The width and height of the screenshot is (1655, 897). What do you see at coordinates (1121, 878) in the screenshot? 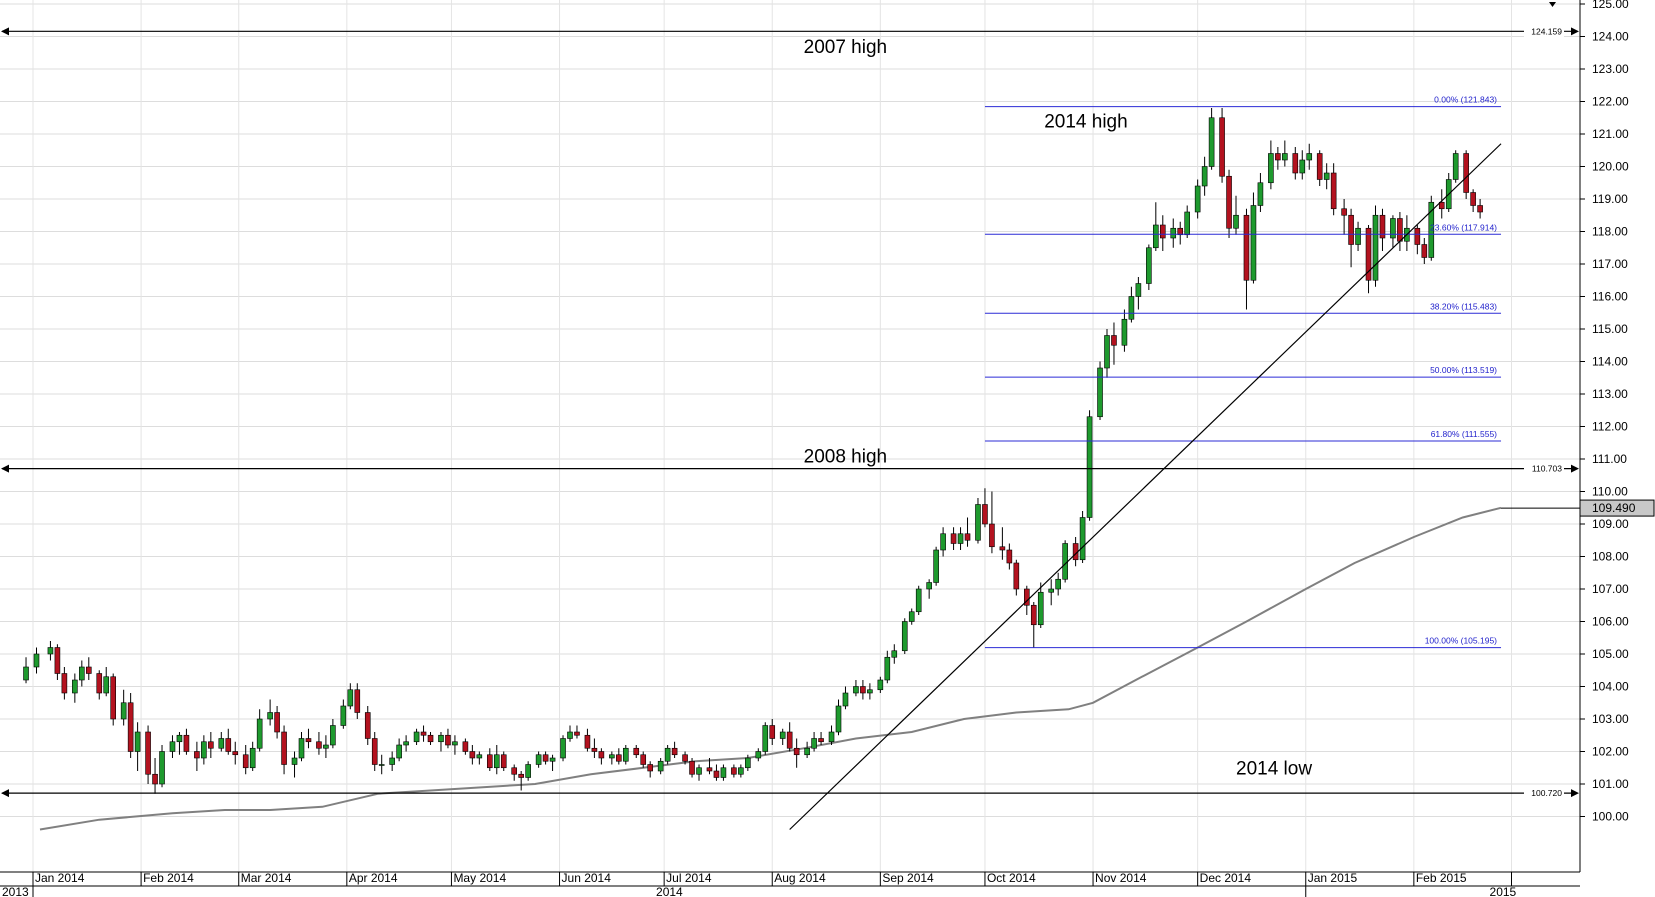
I see `x-tick-label: Nov 2014` at bounding box center [1121, 878].